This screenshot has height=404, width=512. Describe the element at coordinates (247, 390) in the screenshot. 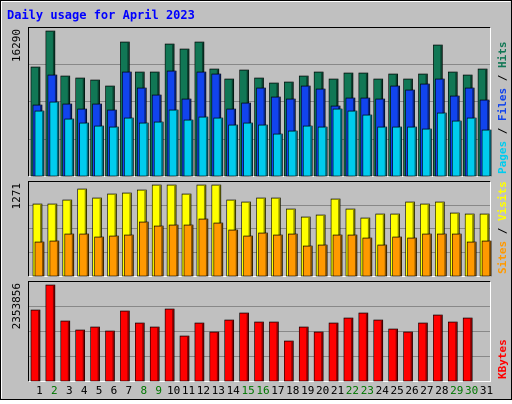

I see `x-tick-label: 15` at that location.